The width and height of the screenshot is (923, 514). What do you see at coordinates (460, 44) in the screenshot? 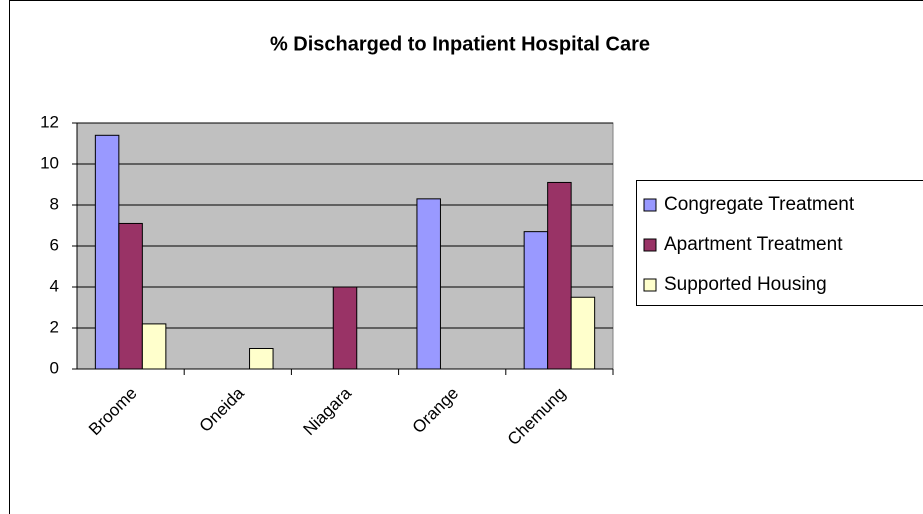
I see `chart-title: % Discharged to Inpatient Hospital Care` at bounding box center [460, 44].